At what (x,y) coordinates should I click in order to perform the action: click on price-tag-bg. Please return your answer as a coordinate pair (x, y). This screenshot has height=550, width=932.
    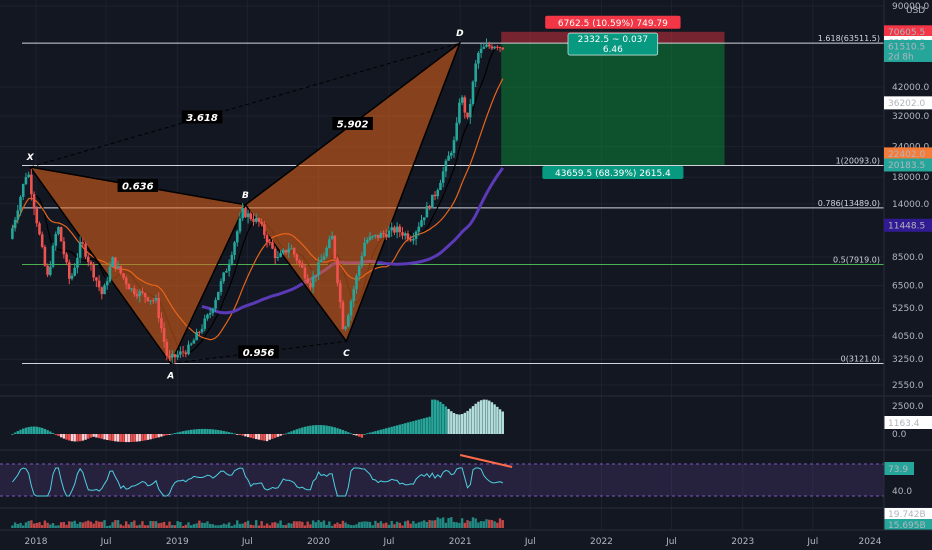
    Looking at the image, I should click on (908, 50).